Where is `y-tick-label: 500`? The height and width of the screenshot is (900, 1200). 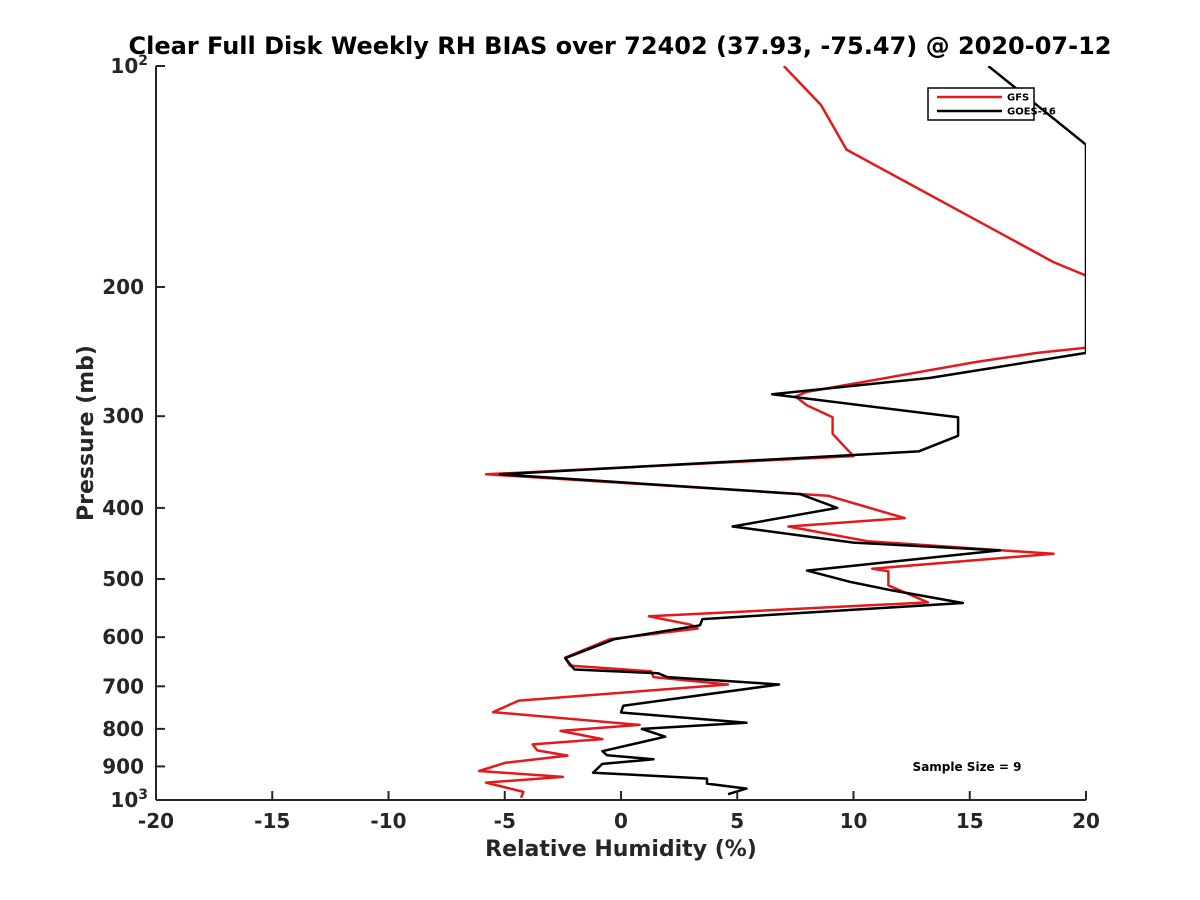
y-tick-label: 500 is located at coordinates (123, 579).